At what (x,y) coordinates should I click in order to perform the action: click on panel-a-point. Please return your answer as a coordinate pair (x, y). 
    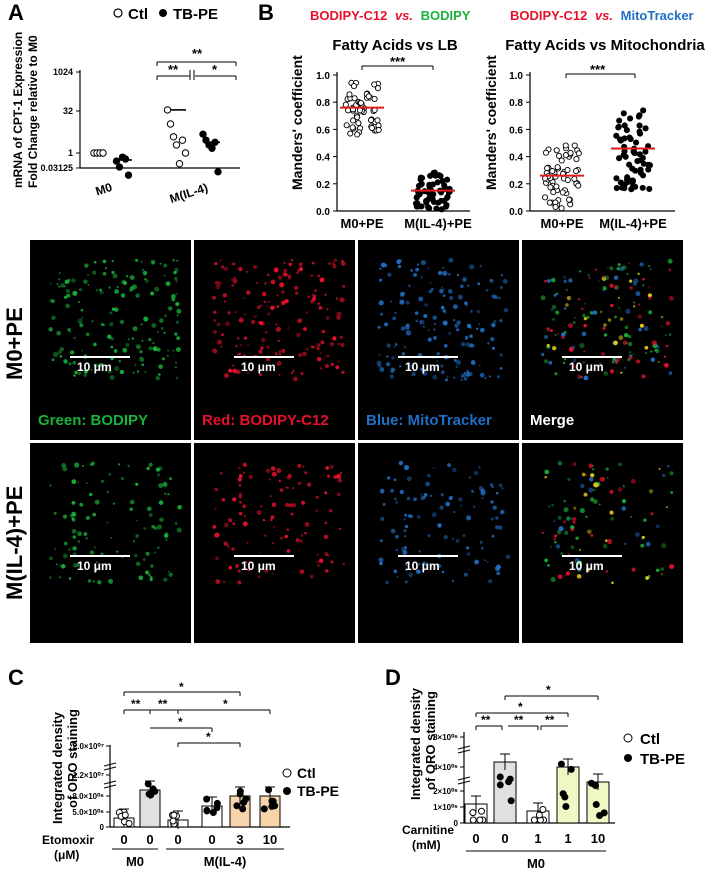
    Looking at the image, I should click on (212, 148).